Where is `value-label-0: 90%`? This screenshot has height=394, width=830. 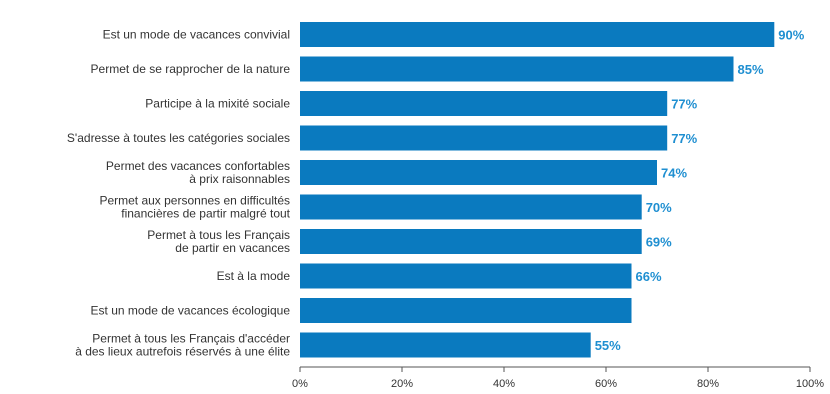 value-label-0: 90% is located at coordinates (791, 35).